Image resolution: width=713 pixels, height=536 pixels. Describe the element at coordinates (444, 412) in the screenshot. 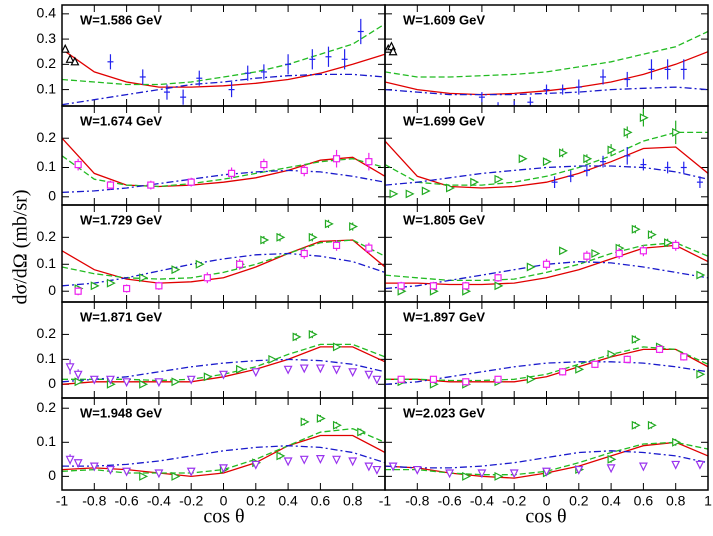

I see `panel-label: W=2.023 GeV` at that location.